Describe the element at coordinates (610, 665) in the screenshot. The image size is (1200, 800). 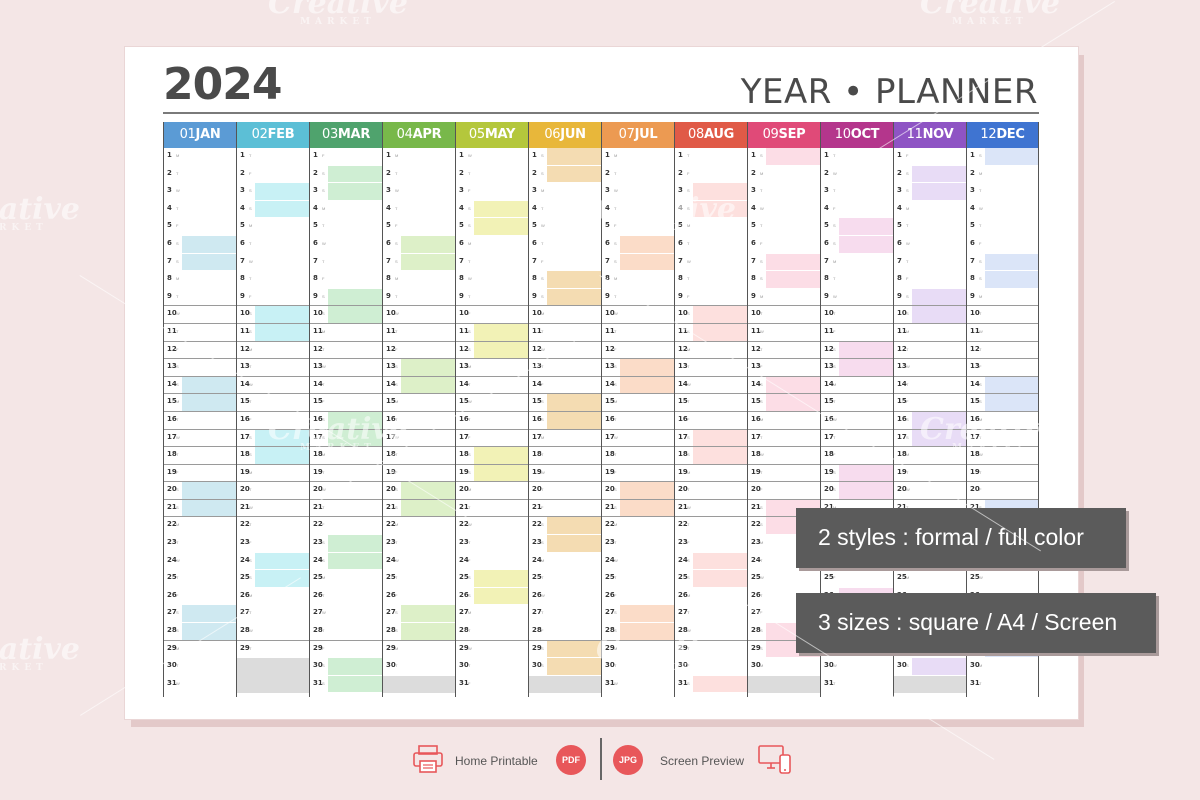
I see `day-number: 30` at that location.